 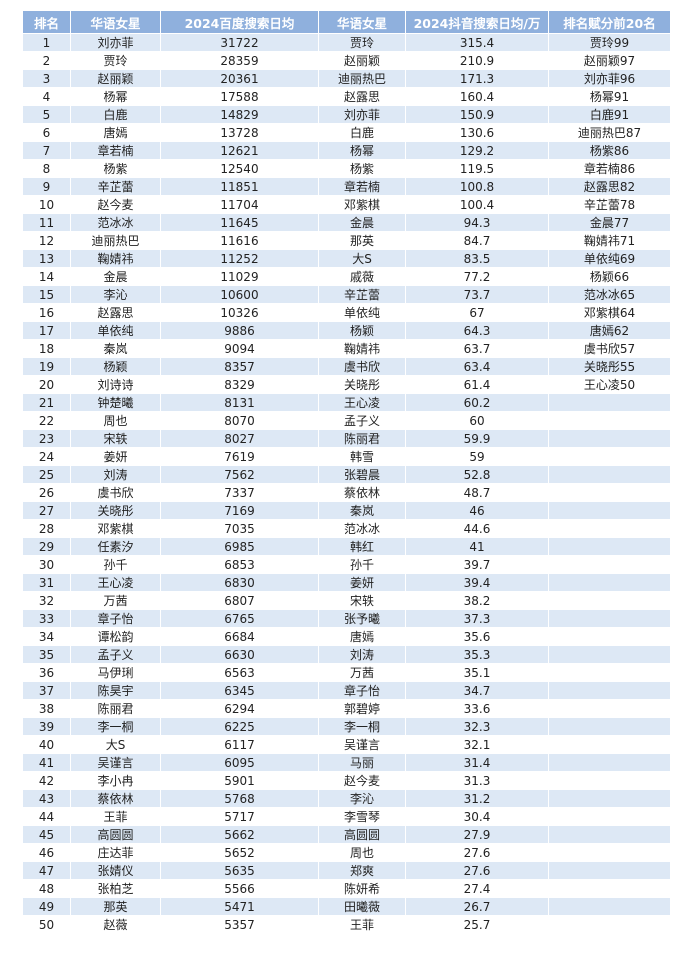 What do you see at coordinates (239, 600) in the screenshot?
I see `cell: 6807` at bounding box center [239, 600].